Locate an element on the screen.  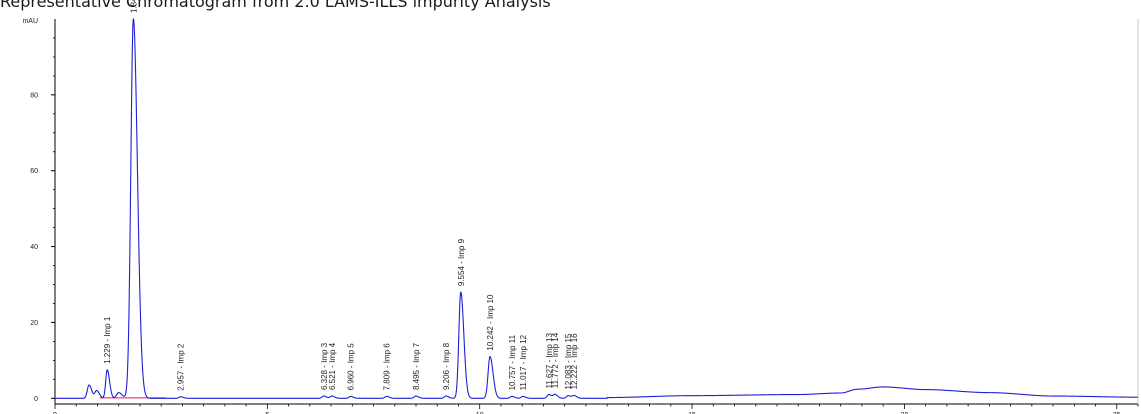
peak-label: 6.960 - Imp 5 is located at coordinates (351, 367).